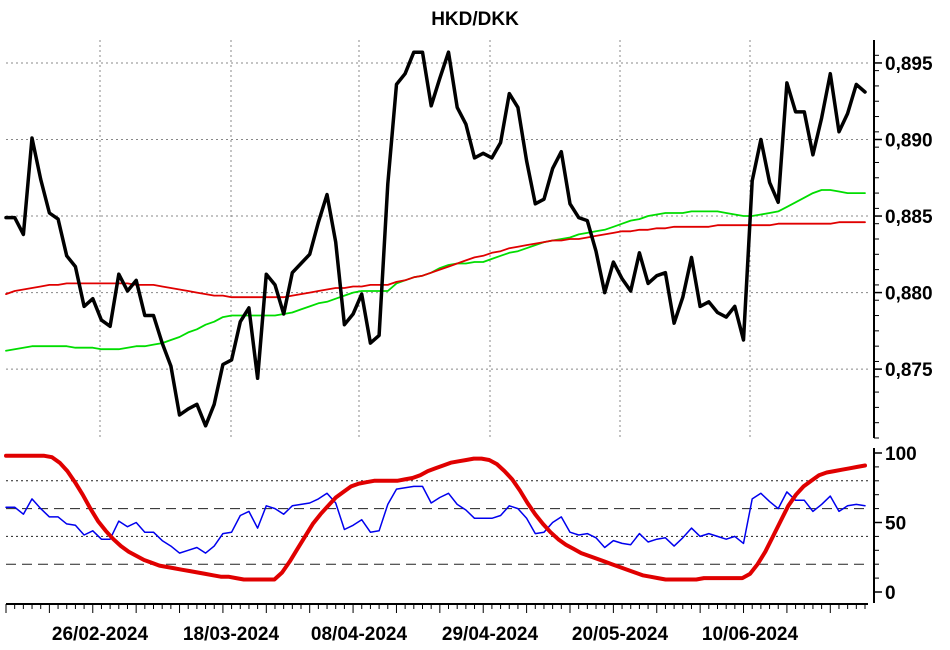  I want to click on price-y-tick-label: 0,875, so click(909, 370).